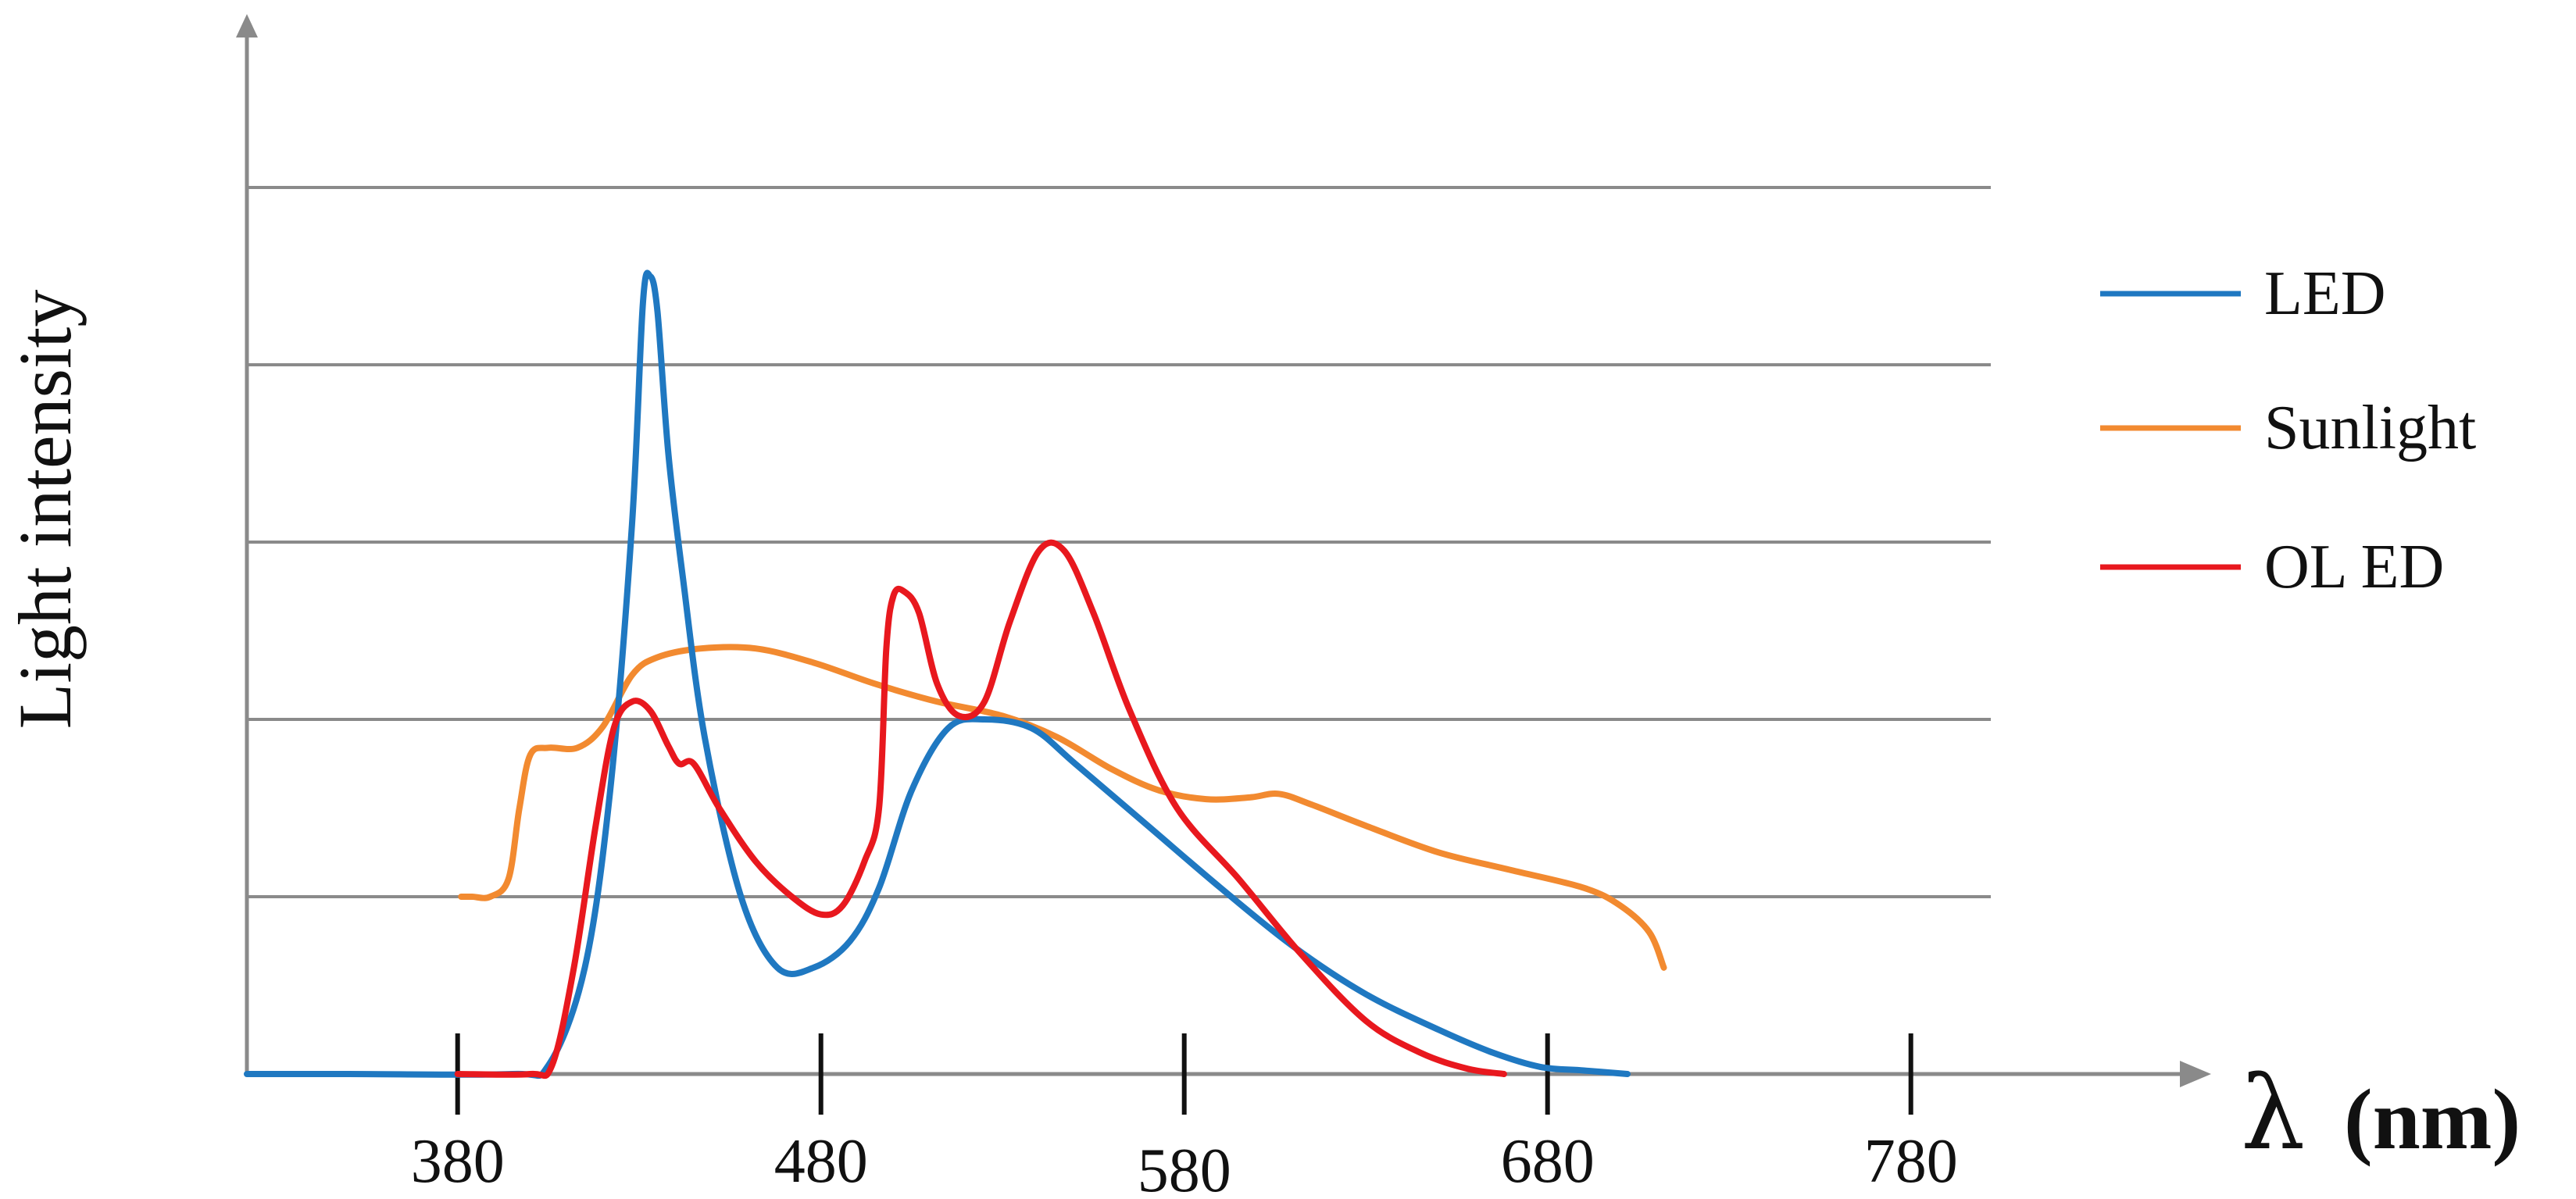 The width and height of the screenshot is (2576, 1199). Describe the element at coordinates (1184, 1168) in the screenshot. I see `x-tick-label: 580` at that location.